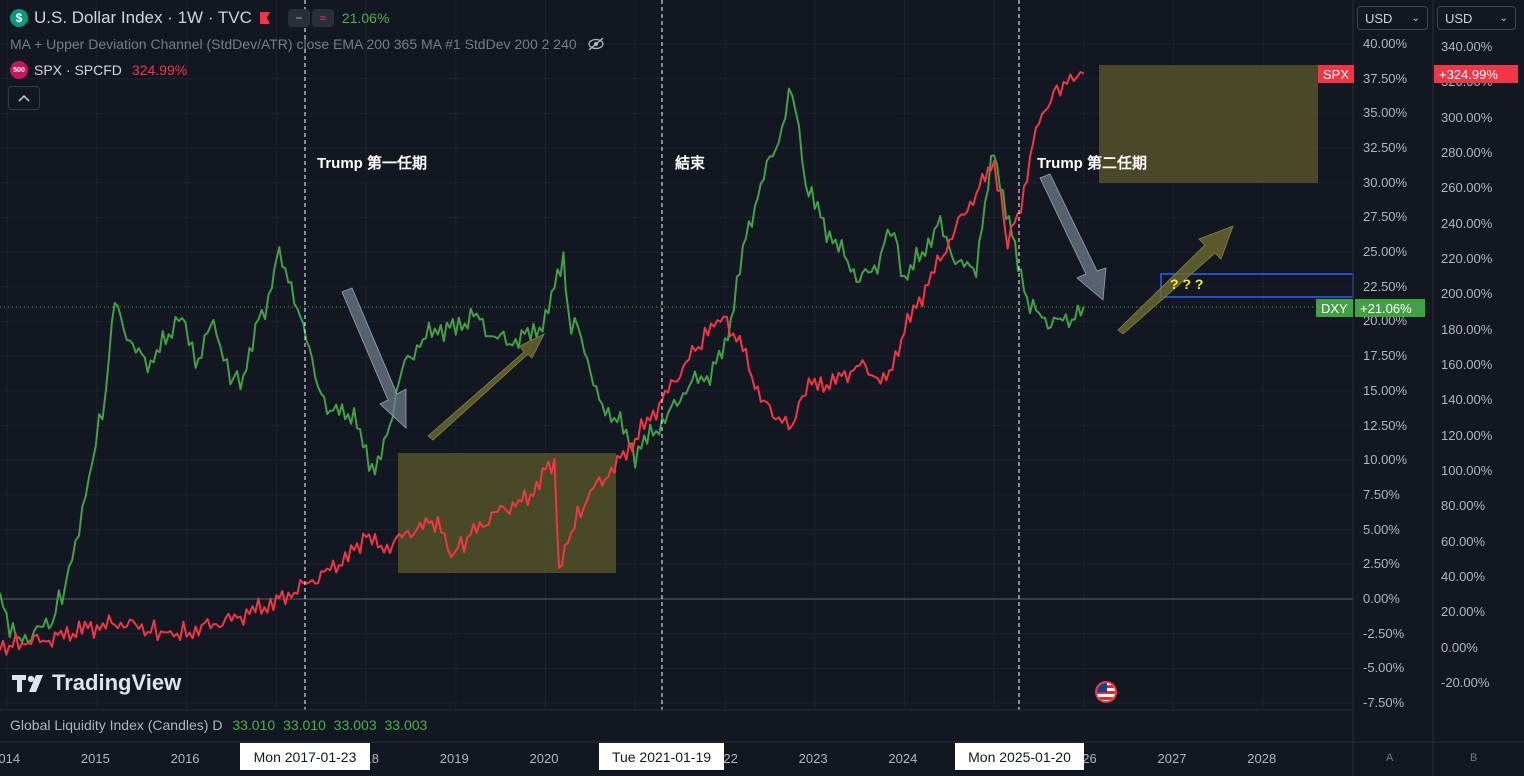 This screenshot has width=1524, height=776. What do you see at coordinates (143, 17) in the screenshot?
I see `symbol-title: U.S. Dollar Index · 1W · TVC` at bounding box center [143, 17].